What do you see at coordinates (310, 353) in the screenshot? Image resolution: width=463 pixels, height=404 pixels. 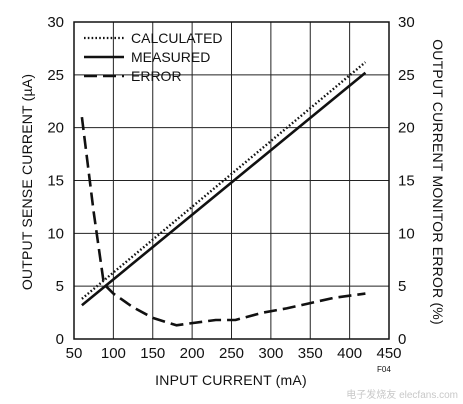 I see `x-tick-label: 350` at bounding box center [310, 353].